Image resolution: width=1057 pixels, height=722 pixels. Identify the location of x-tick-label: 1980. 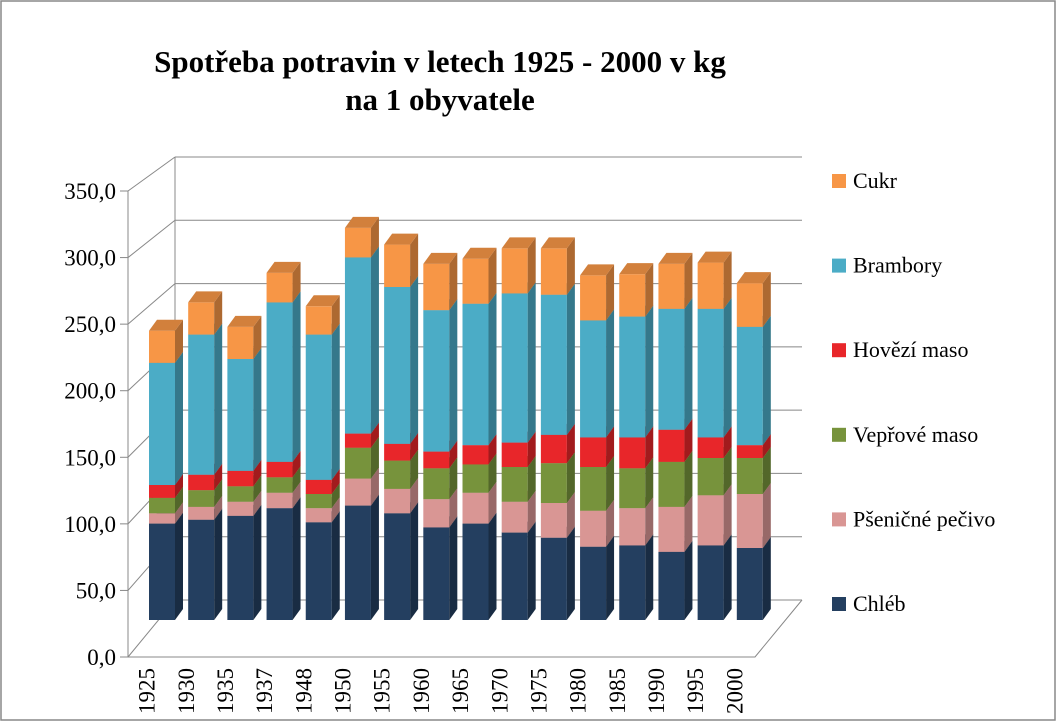
(578, 691).